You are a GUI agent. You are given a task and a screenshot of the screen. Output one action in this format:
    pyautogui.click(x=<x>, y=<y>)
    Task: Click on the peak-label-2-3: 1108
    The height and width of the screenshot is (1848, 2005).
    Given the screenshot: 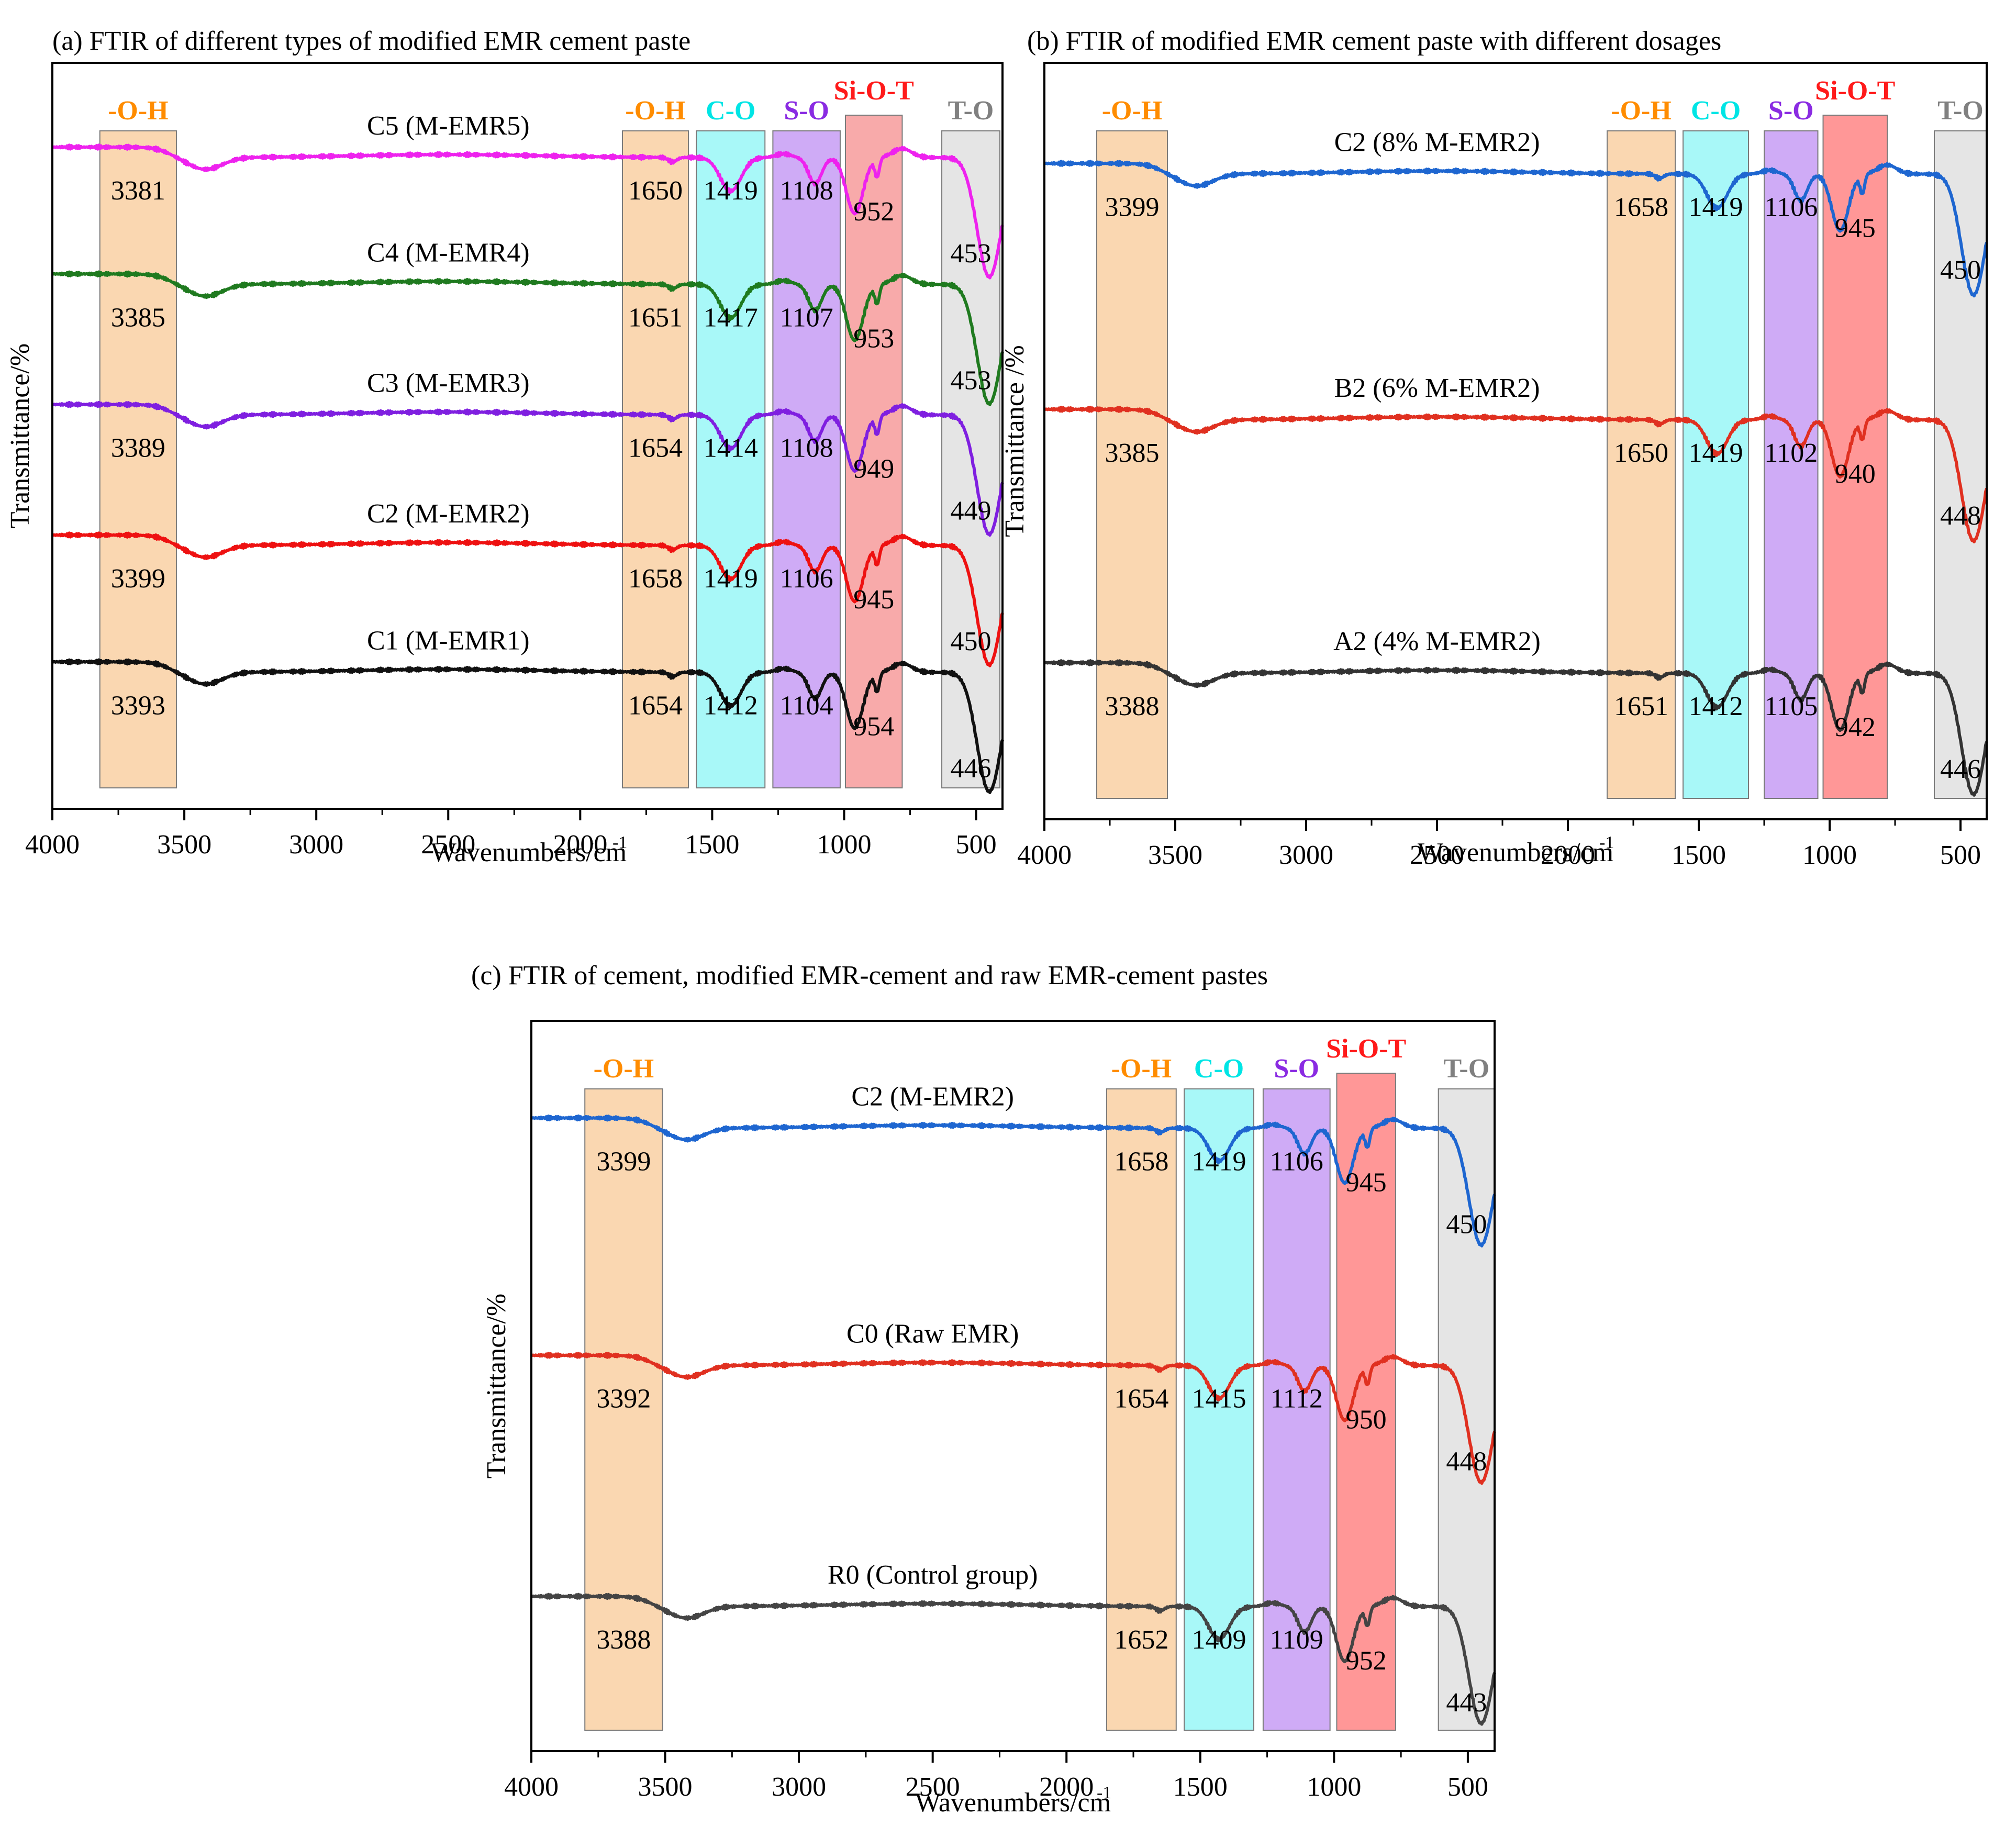 What is the action you would take?
    pyautogui.click(x=806, y=448)
    